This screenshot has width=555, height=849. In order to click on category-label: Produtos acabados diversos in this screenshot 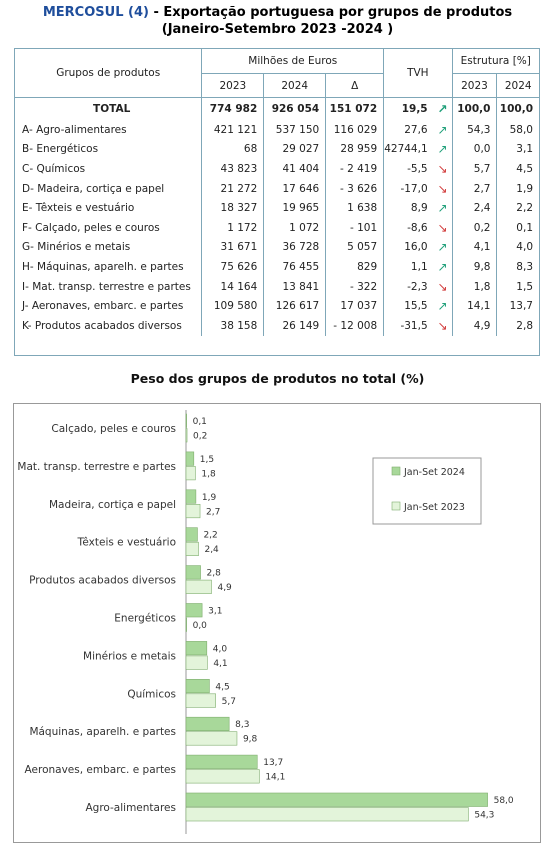, I will do `click(102, 581)`.